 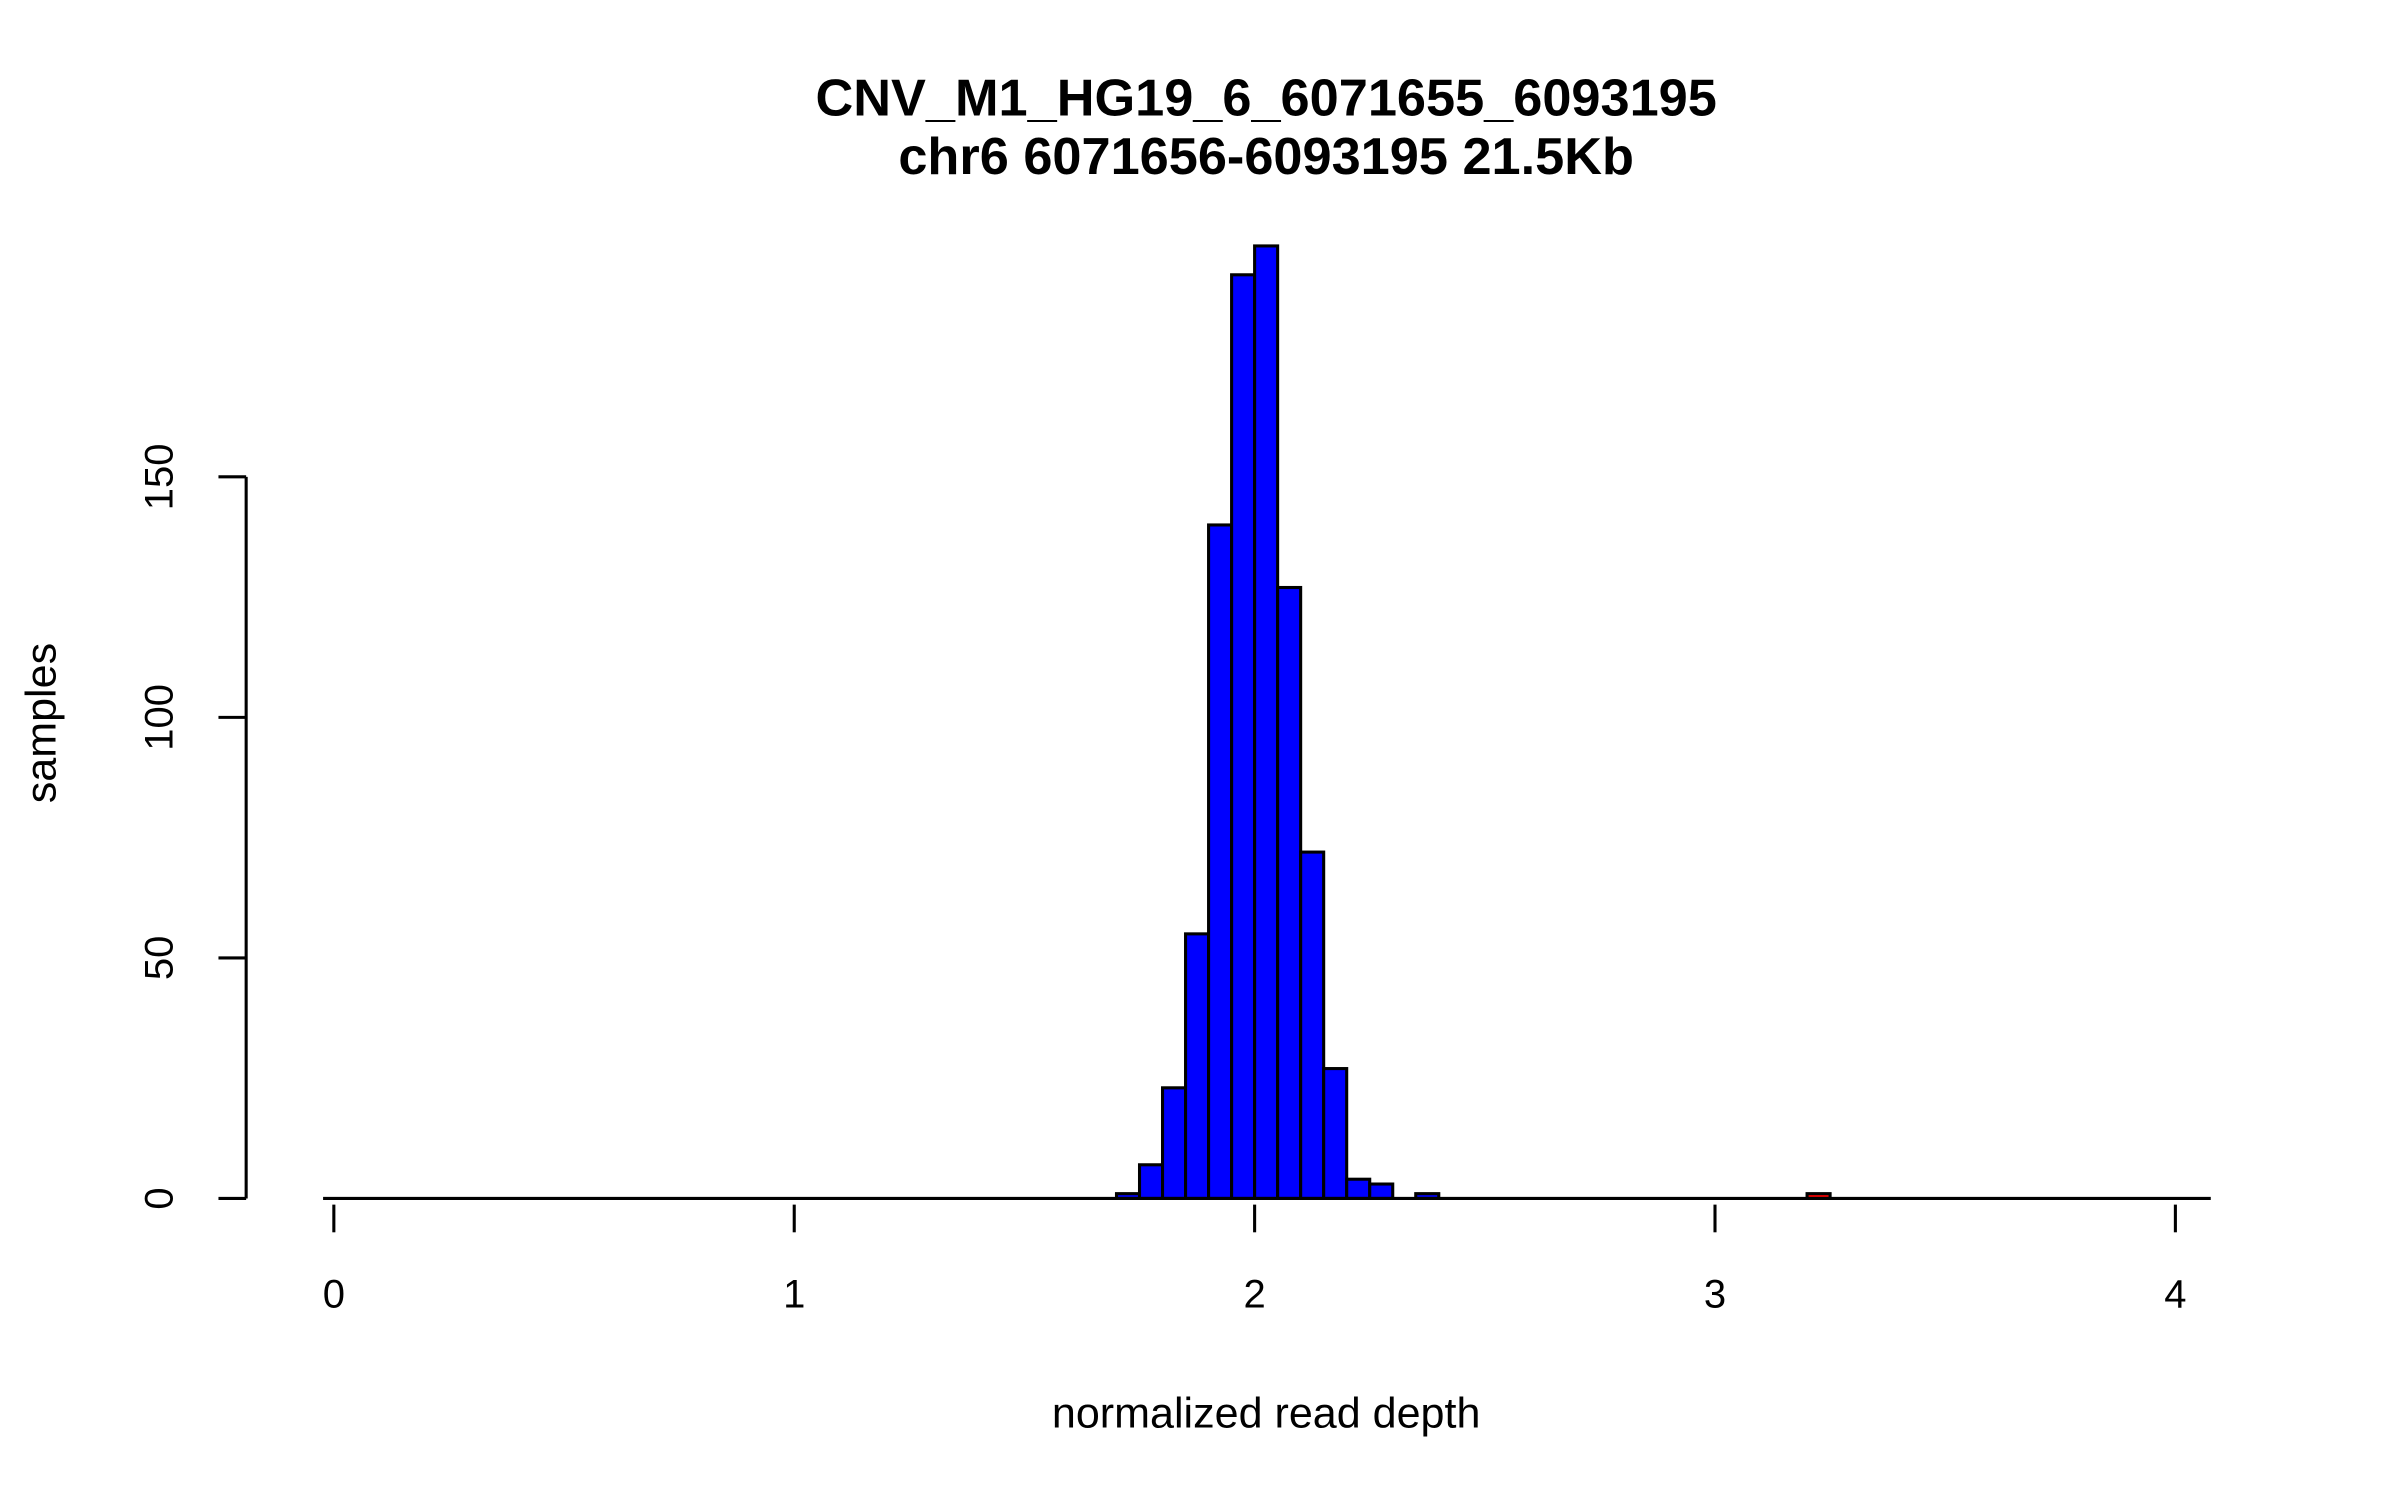 I want to click on y-axis-label: samples, so click(x=41, y=723).